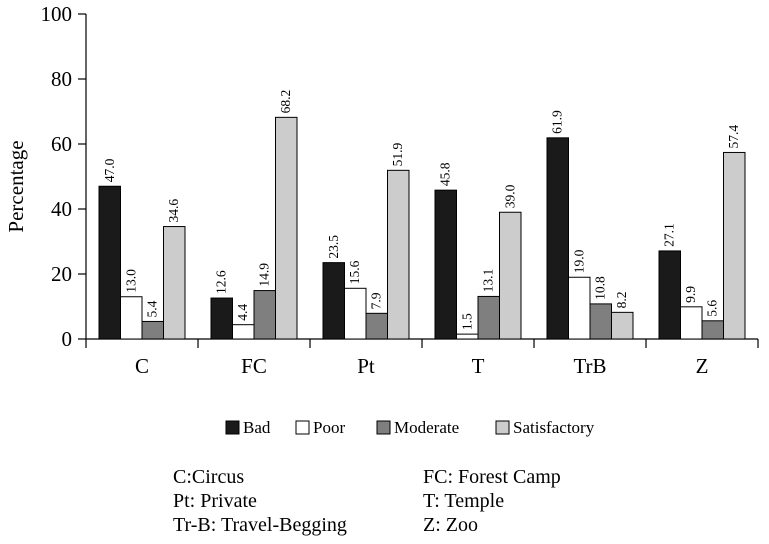 The height and width of the screenshot is (544, 769). I want to click on y-tick-label: 20, so click(61, 274).